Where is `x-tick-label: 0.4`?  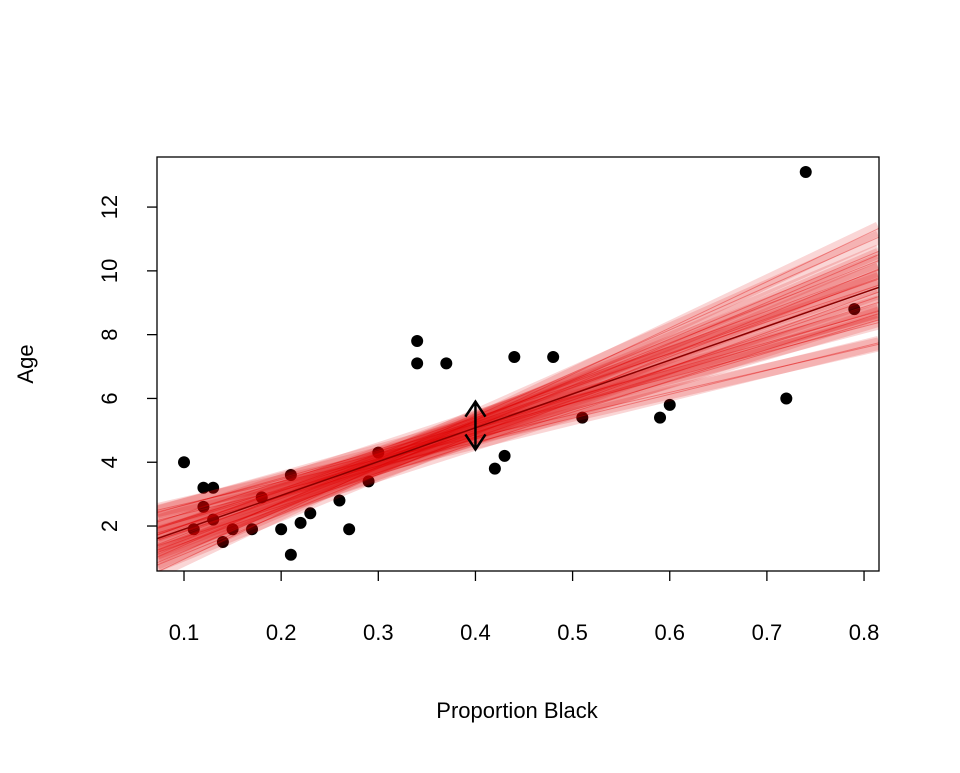
x-tick-label: 0.4 is located at coordinates (475, 632).